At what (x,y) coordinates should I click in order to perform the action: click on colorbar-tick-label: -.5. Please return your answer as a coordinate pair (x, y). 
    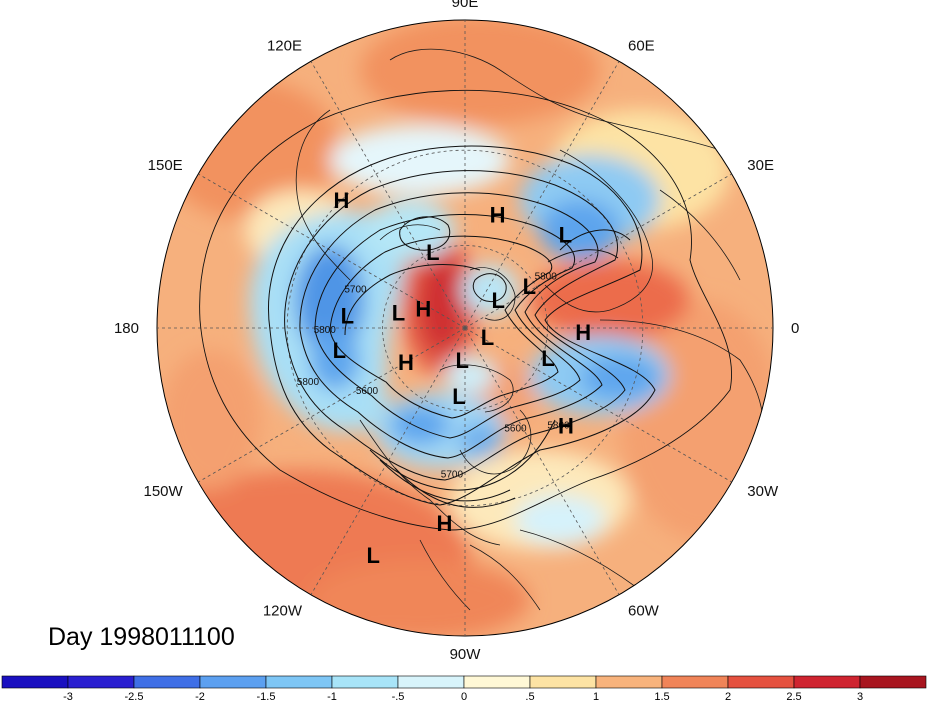
    Looking at the image, I should click on (398, 696).